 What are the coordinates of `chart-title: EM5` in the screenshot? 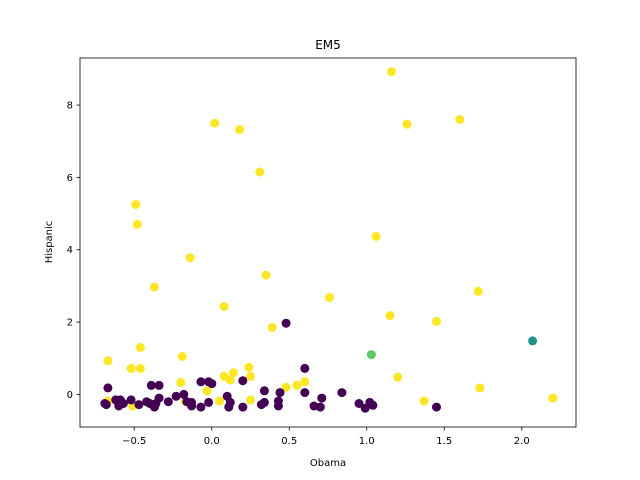 It's located at (328, 45).